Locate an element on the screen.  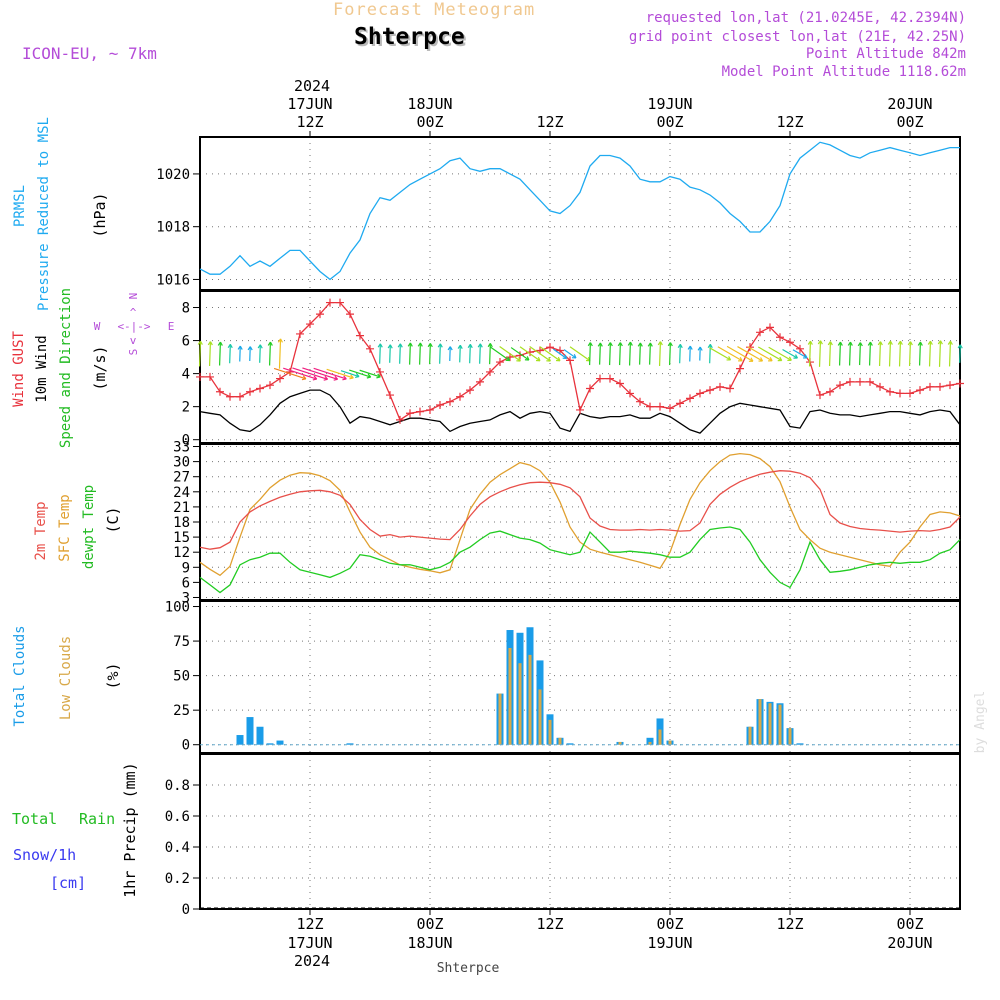
precip-frame is located at coordinates (580, 831).